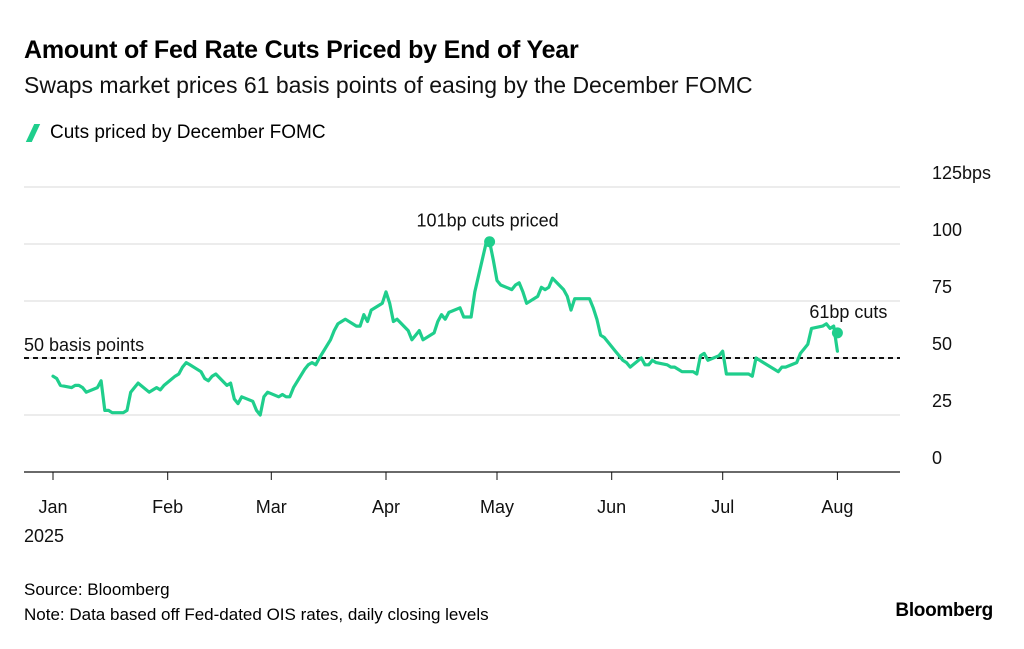 This screenshot has width=1024, height=649. I want to click on x-tick-label: May, so click(497, 507).